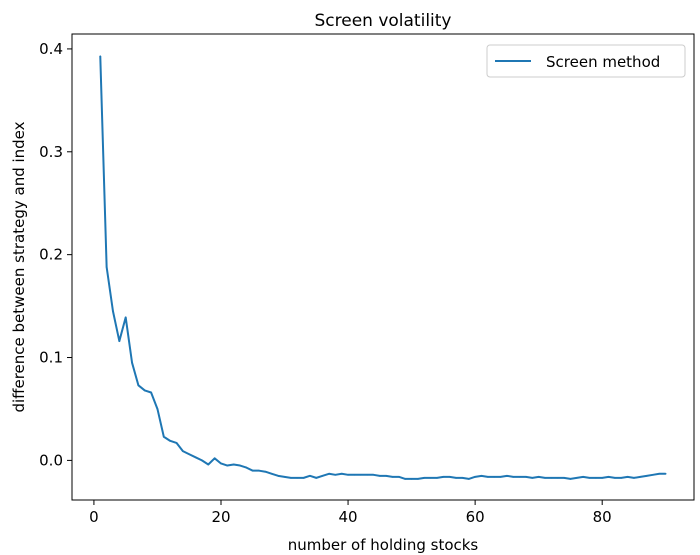 The height and width of the screenshot is (555, 700). I want to click on y-tick-label: 0.1, so click(51, 358).